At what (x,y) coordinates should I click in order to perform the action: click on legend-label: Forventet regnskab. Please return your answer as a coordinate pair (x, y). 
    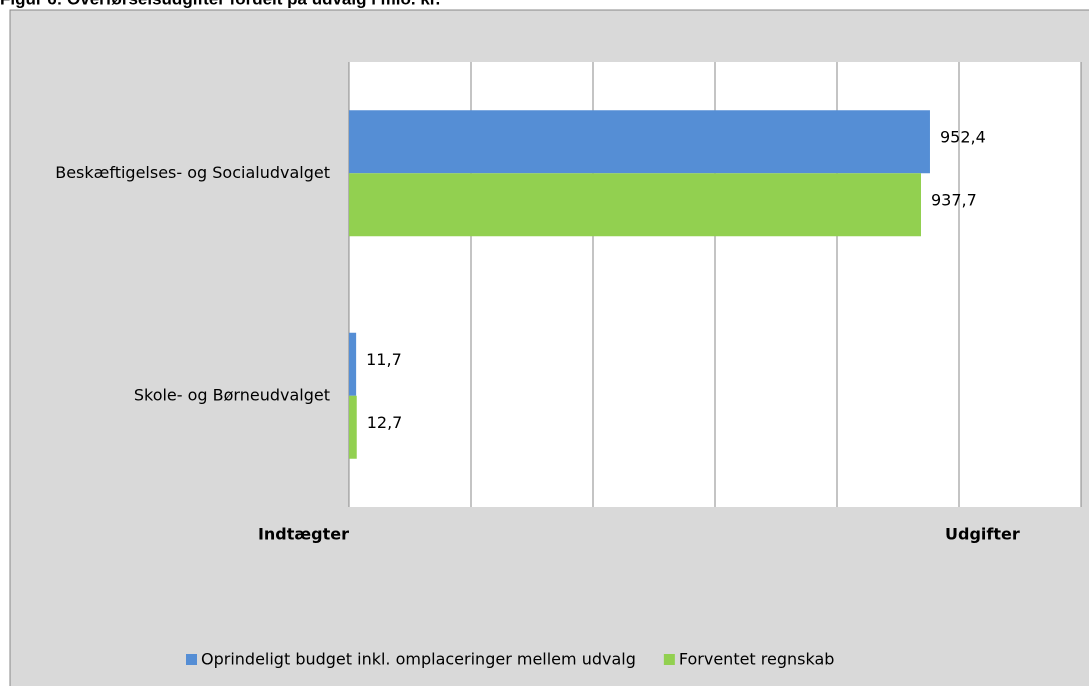
    Looking at the image, I should click on (757, 659).